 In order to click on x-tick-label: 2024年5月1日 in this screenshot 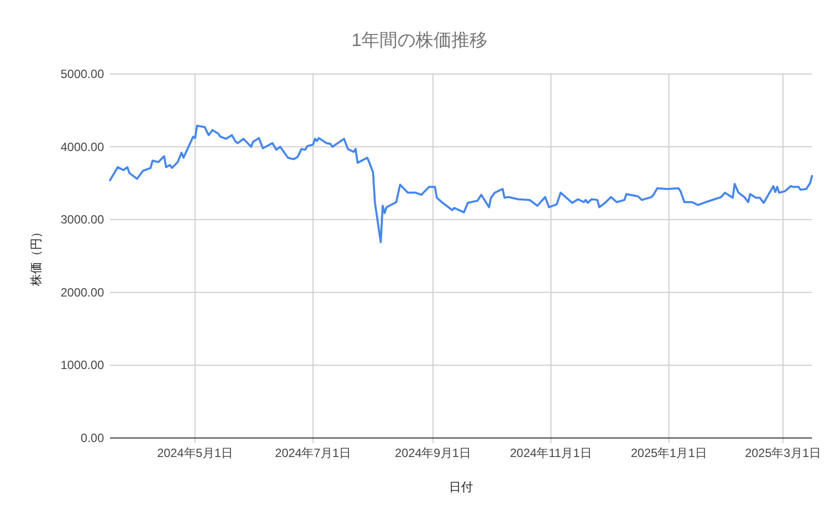, I will do `click(195, 453)`.